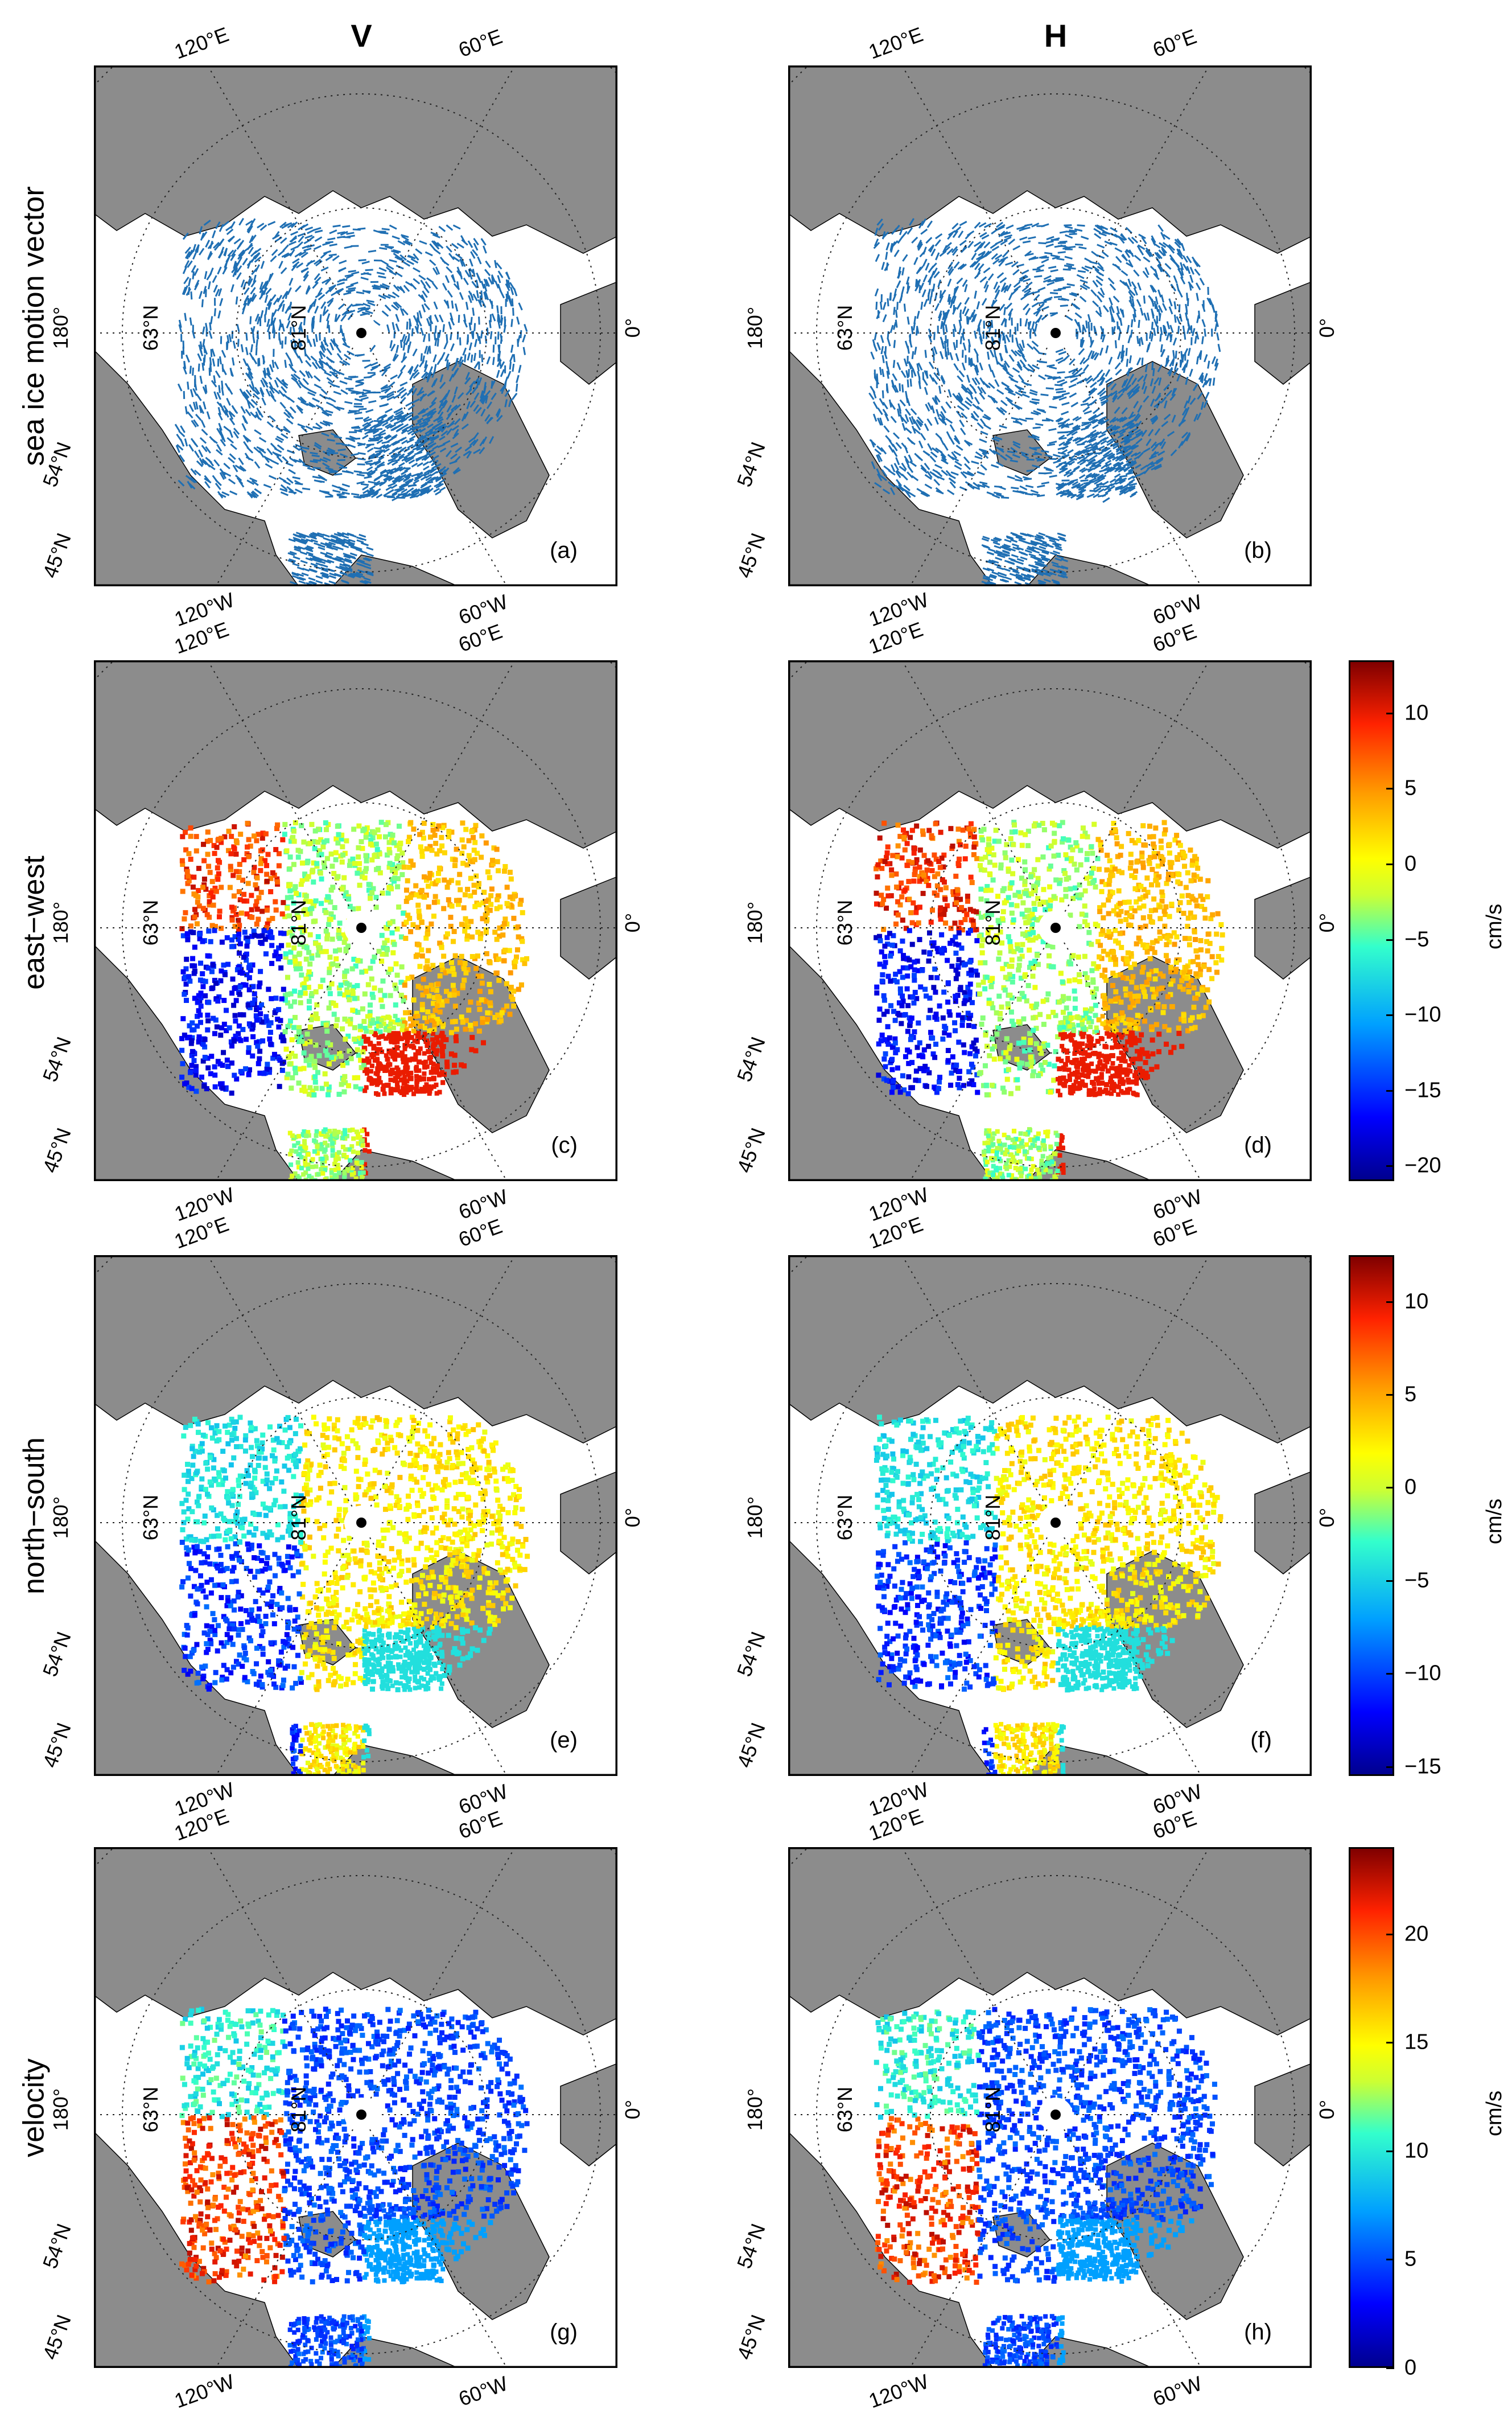 The height and width of the screenshot is (2430, 1512). What do you see at coordinates (1417, 1934) in the screenshot?
I see `colorbar-tick: 20` at bounding box center [1417, 1934].